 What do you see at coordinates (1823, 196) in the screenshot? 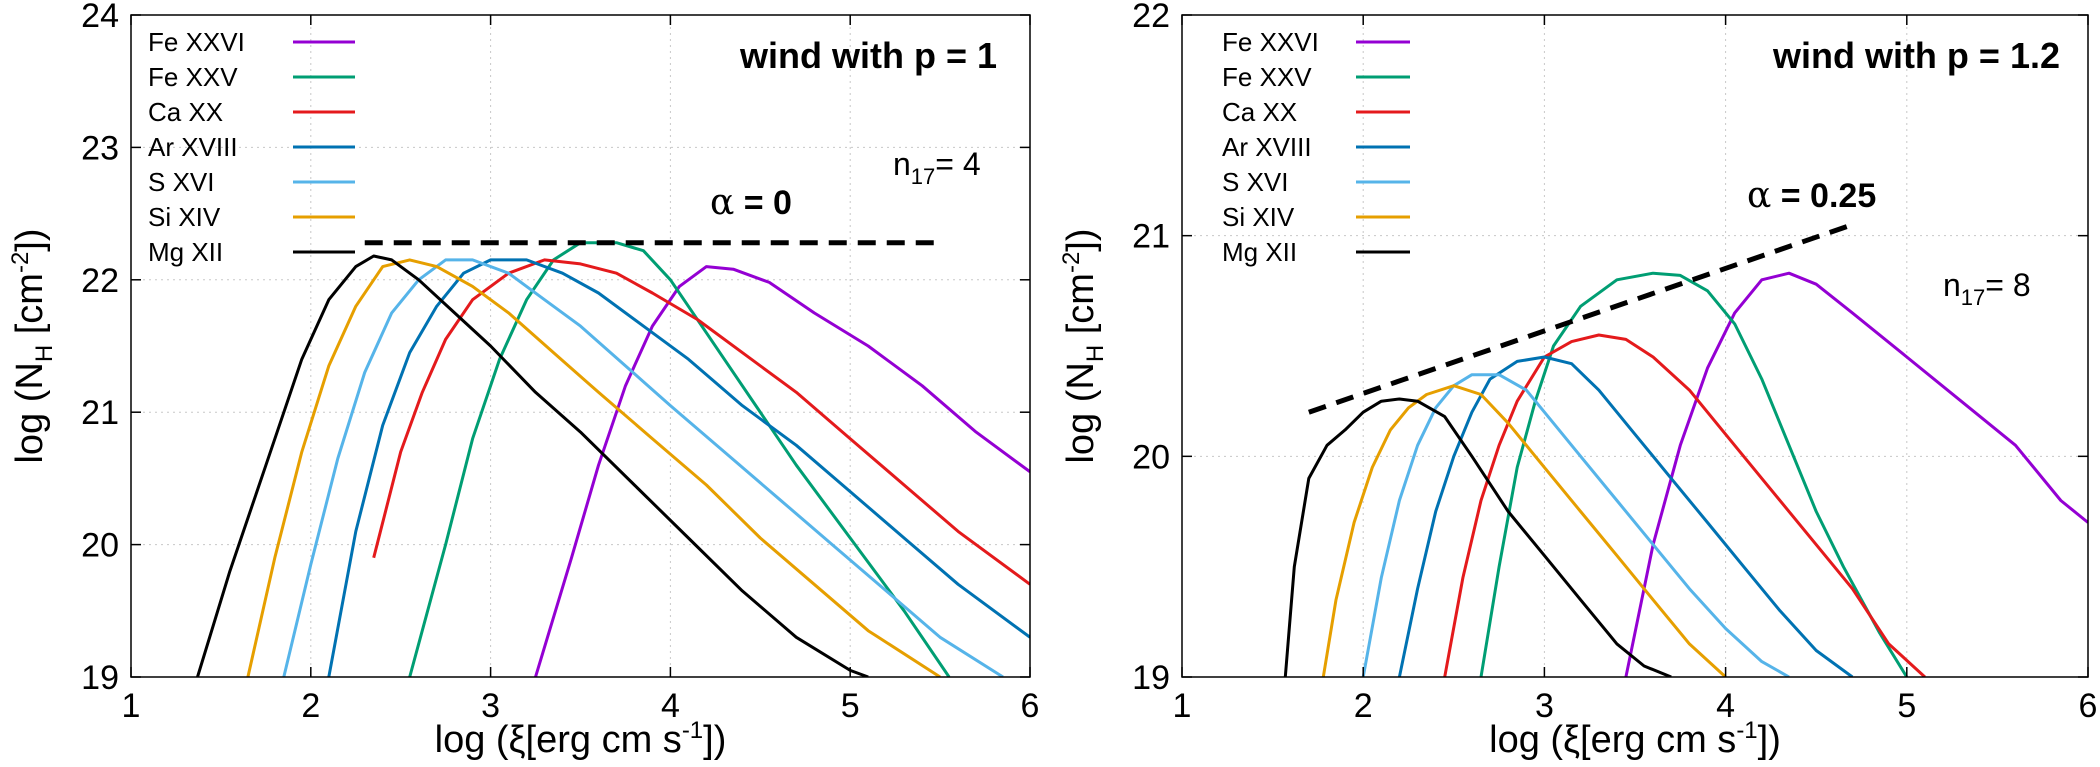
I see `alpha-value: = 0.25` at bounding box center [1823, 196].